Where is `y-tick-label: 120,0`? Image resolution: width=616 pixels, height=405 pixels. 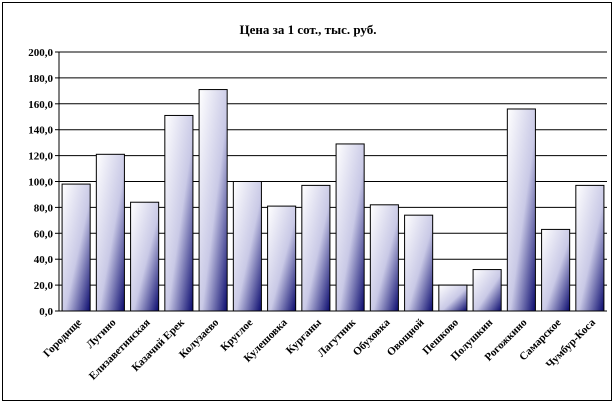 y-tick-label: 120,0 is located at coordinates (40, 157).